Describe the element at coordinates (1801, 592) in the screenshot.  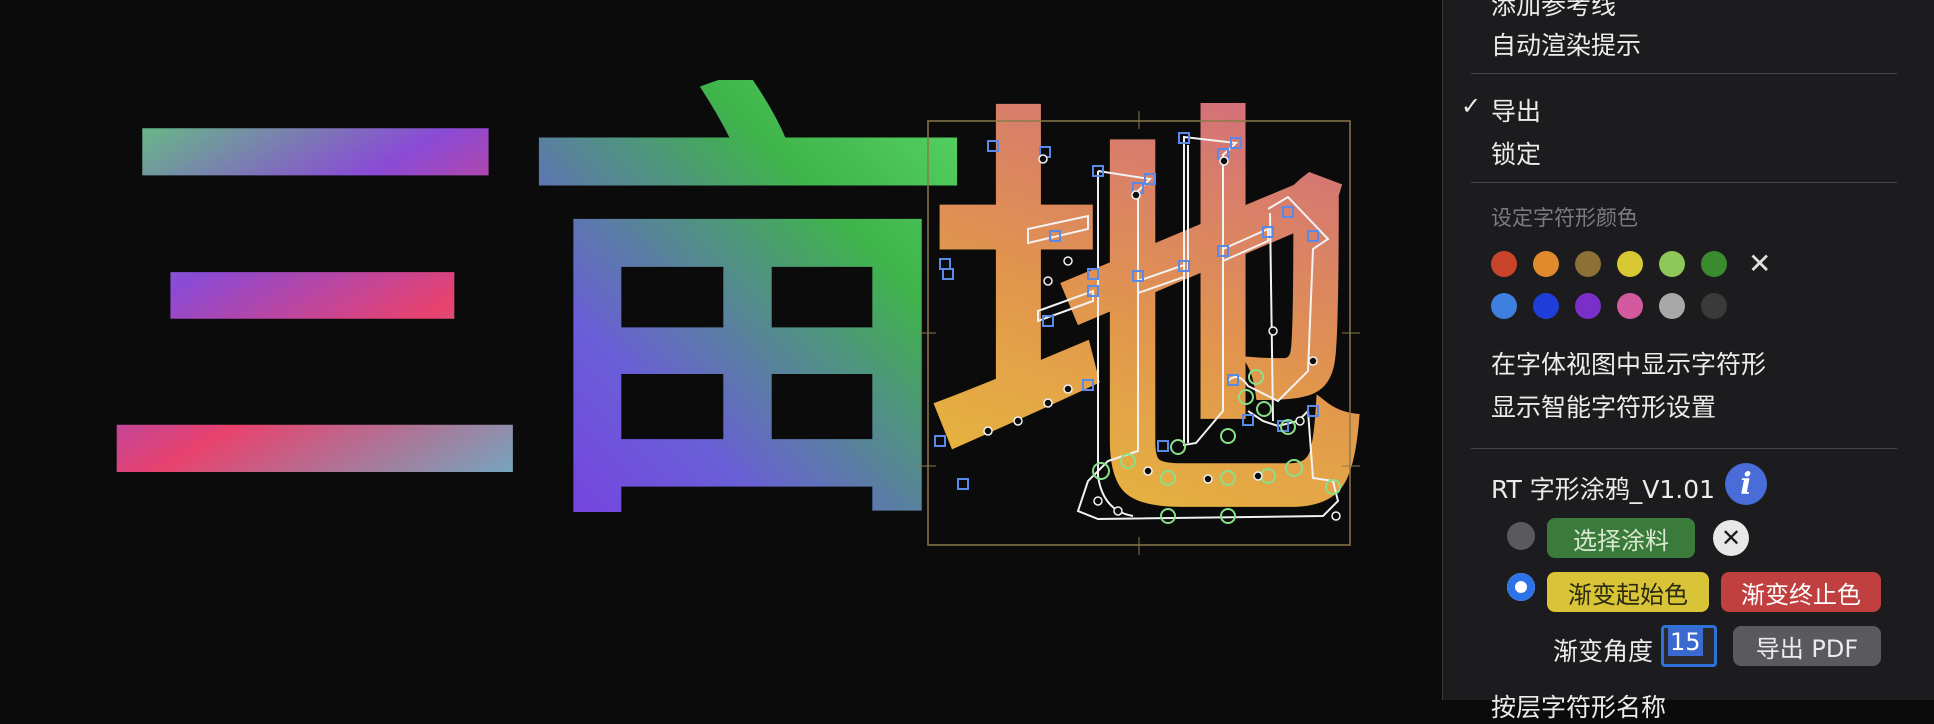
I see `gradient-end-button: 渐变终止色` at that location.